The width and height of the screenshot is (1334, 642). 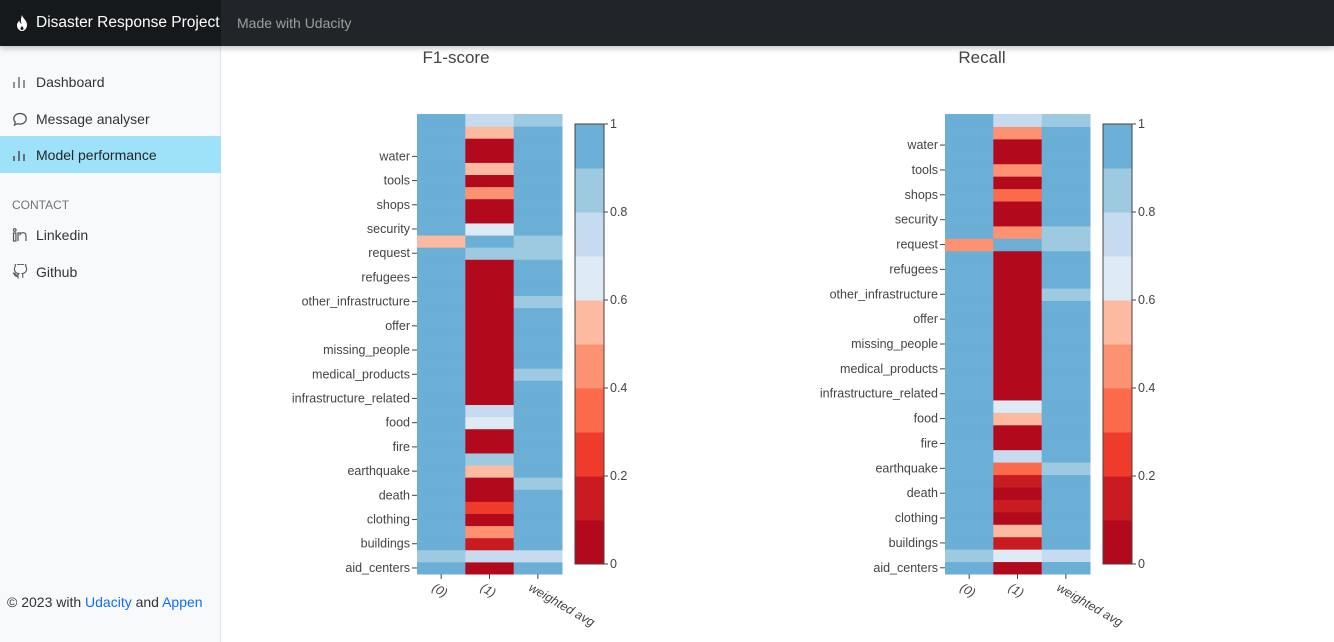 What do you see at coordinates (925, 170) in the screenshot?
I see `y-tick-label: tools` at bounding box center [925, 170].